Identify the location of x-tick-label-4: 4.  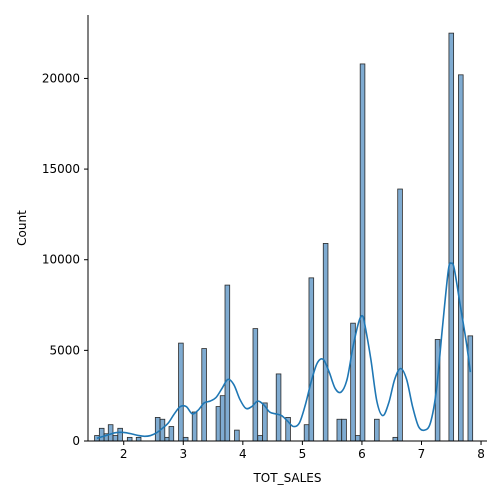
(243, 454).